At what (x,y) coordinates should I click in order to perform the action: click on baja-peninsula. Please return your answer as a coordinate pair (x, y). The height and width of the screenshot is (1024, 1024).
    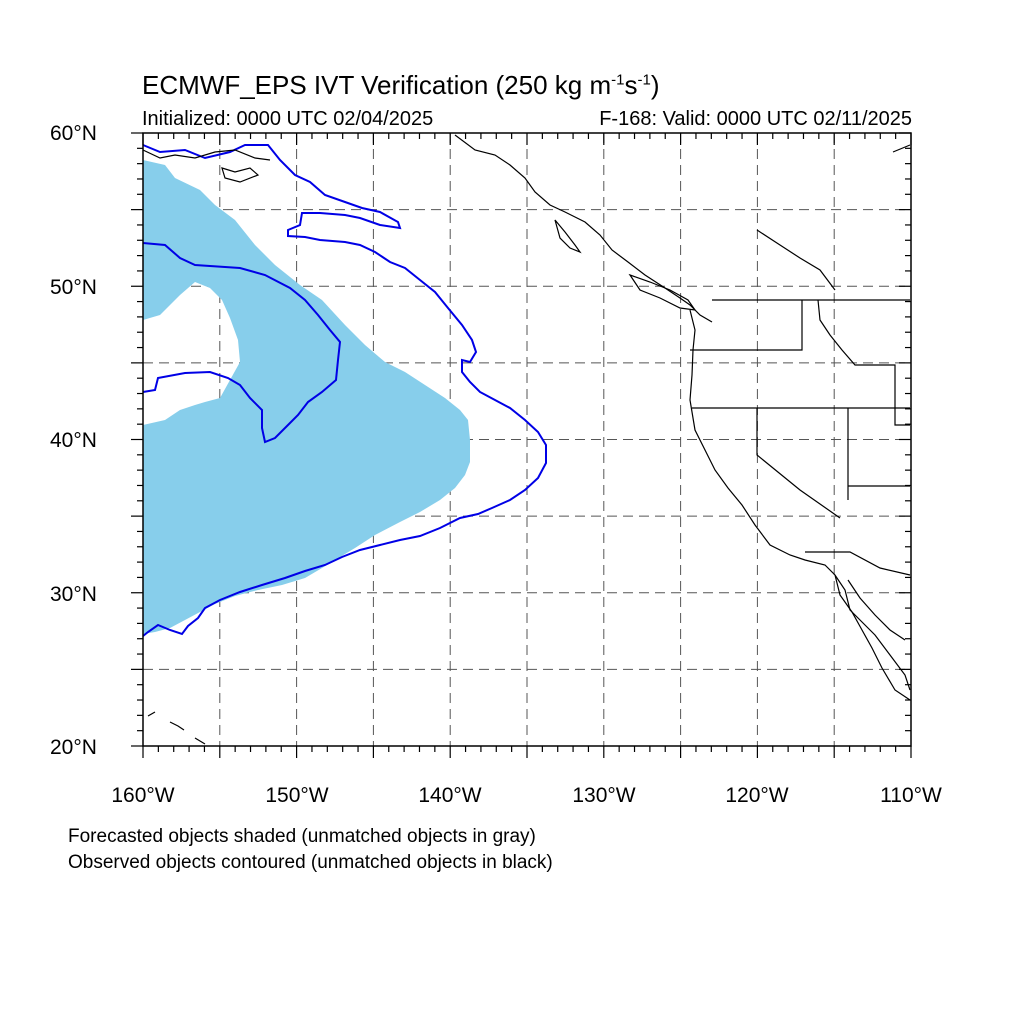
    Looking at the image, I should click on (872, 637).